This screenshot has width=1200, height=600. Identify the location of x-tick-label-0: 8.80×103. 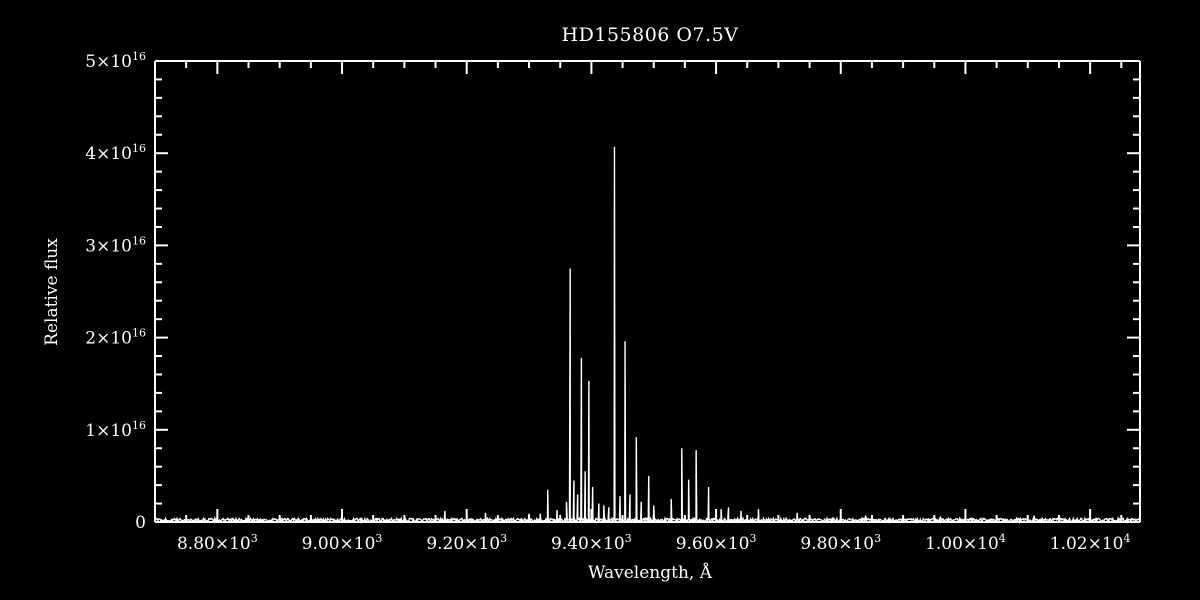
(217, 543).